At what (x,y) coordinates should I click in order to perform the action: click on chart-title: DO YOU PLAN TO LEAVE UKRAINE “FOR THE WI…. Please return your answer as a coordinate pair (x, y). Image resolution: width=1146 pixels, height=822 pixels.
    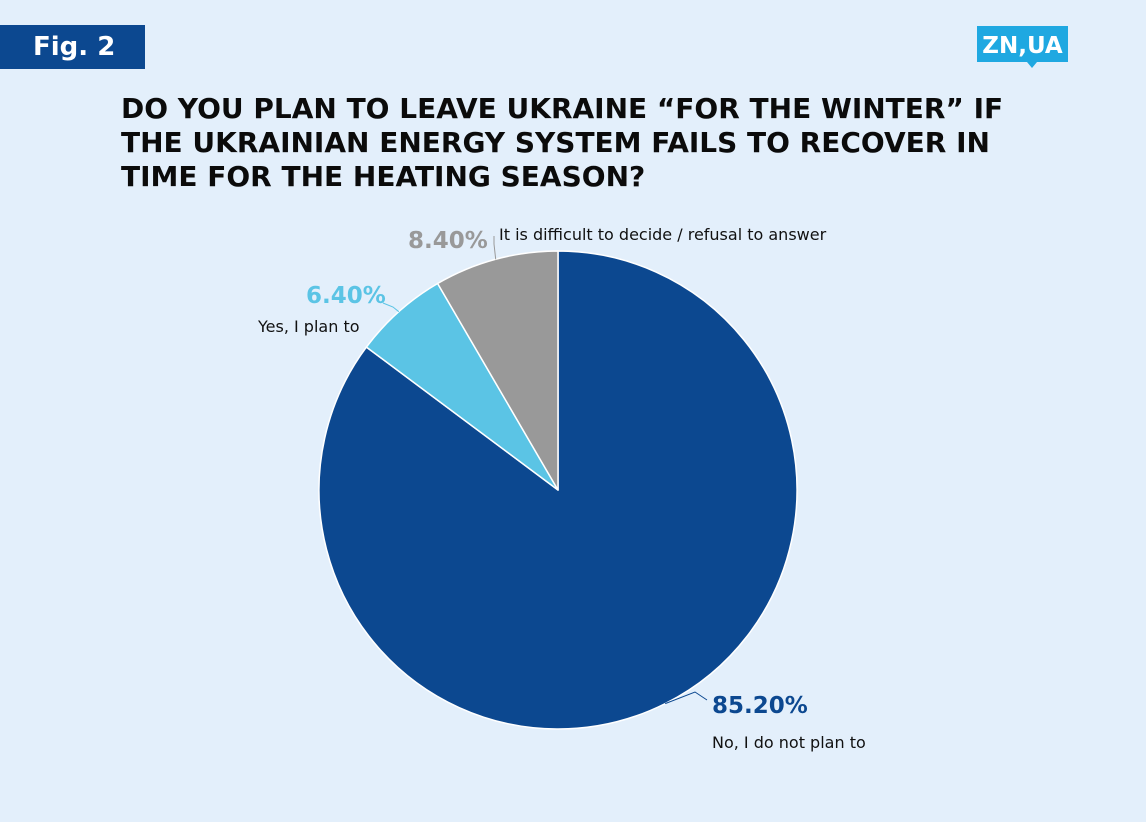
    Looking at the image, I should click on (562, 142).